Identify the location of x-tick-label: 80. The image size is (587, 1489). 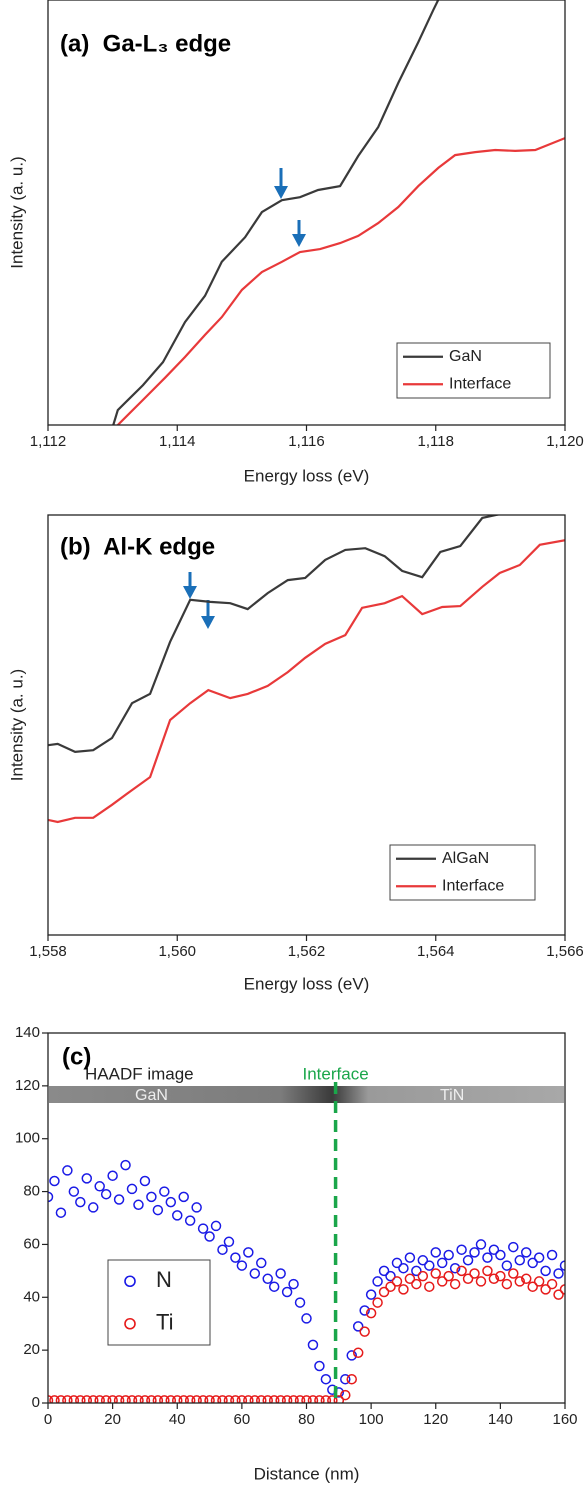
(306, 1419).